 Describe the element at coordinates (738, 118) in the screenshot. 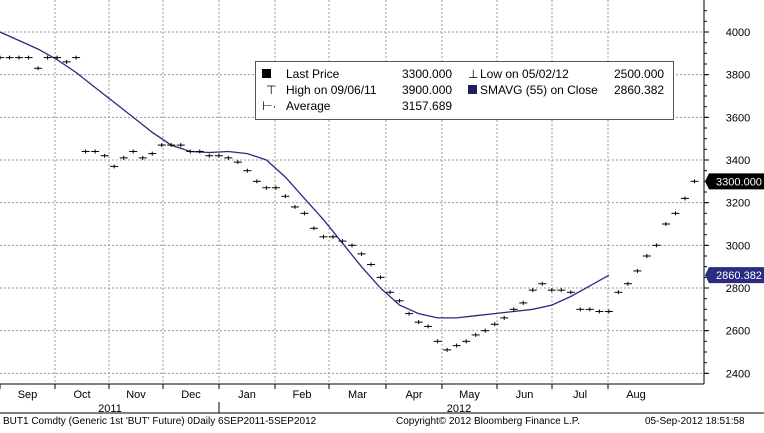

I see `y-tick-label: 3600` at that location.